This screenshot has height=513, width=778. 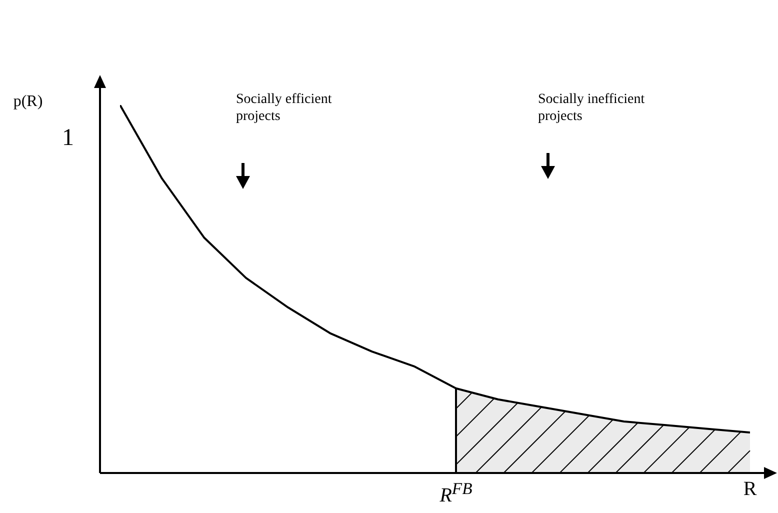 What do you see at coordinates (592, 109) in the screenshot?
I see `annotation: Socially inefficient projects` at bounding box center [592, 109].